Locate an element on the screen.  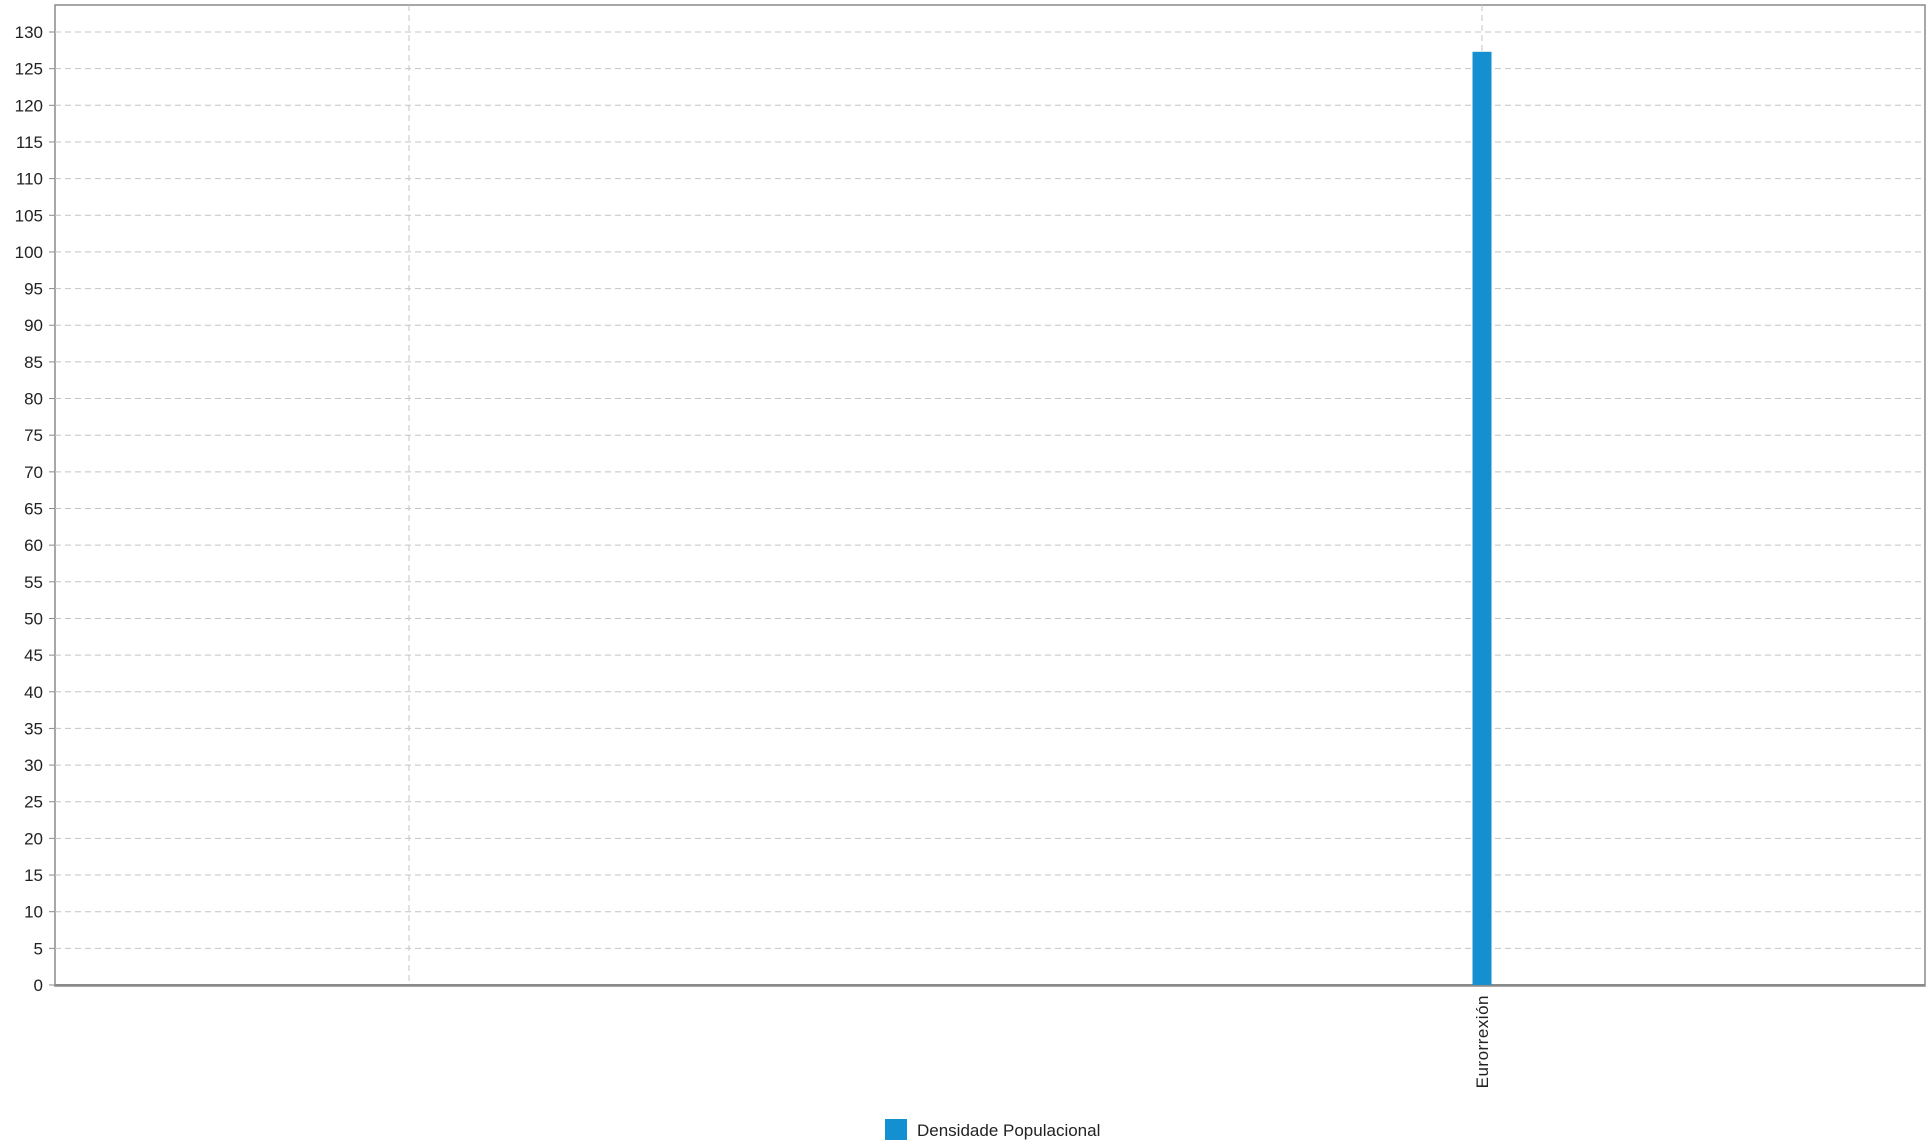
x-axis: Eurorrexión is located at coordinates (1482, 1041).